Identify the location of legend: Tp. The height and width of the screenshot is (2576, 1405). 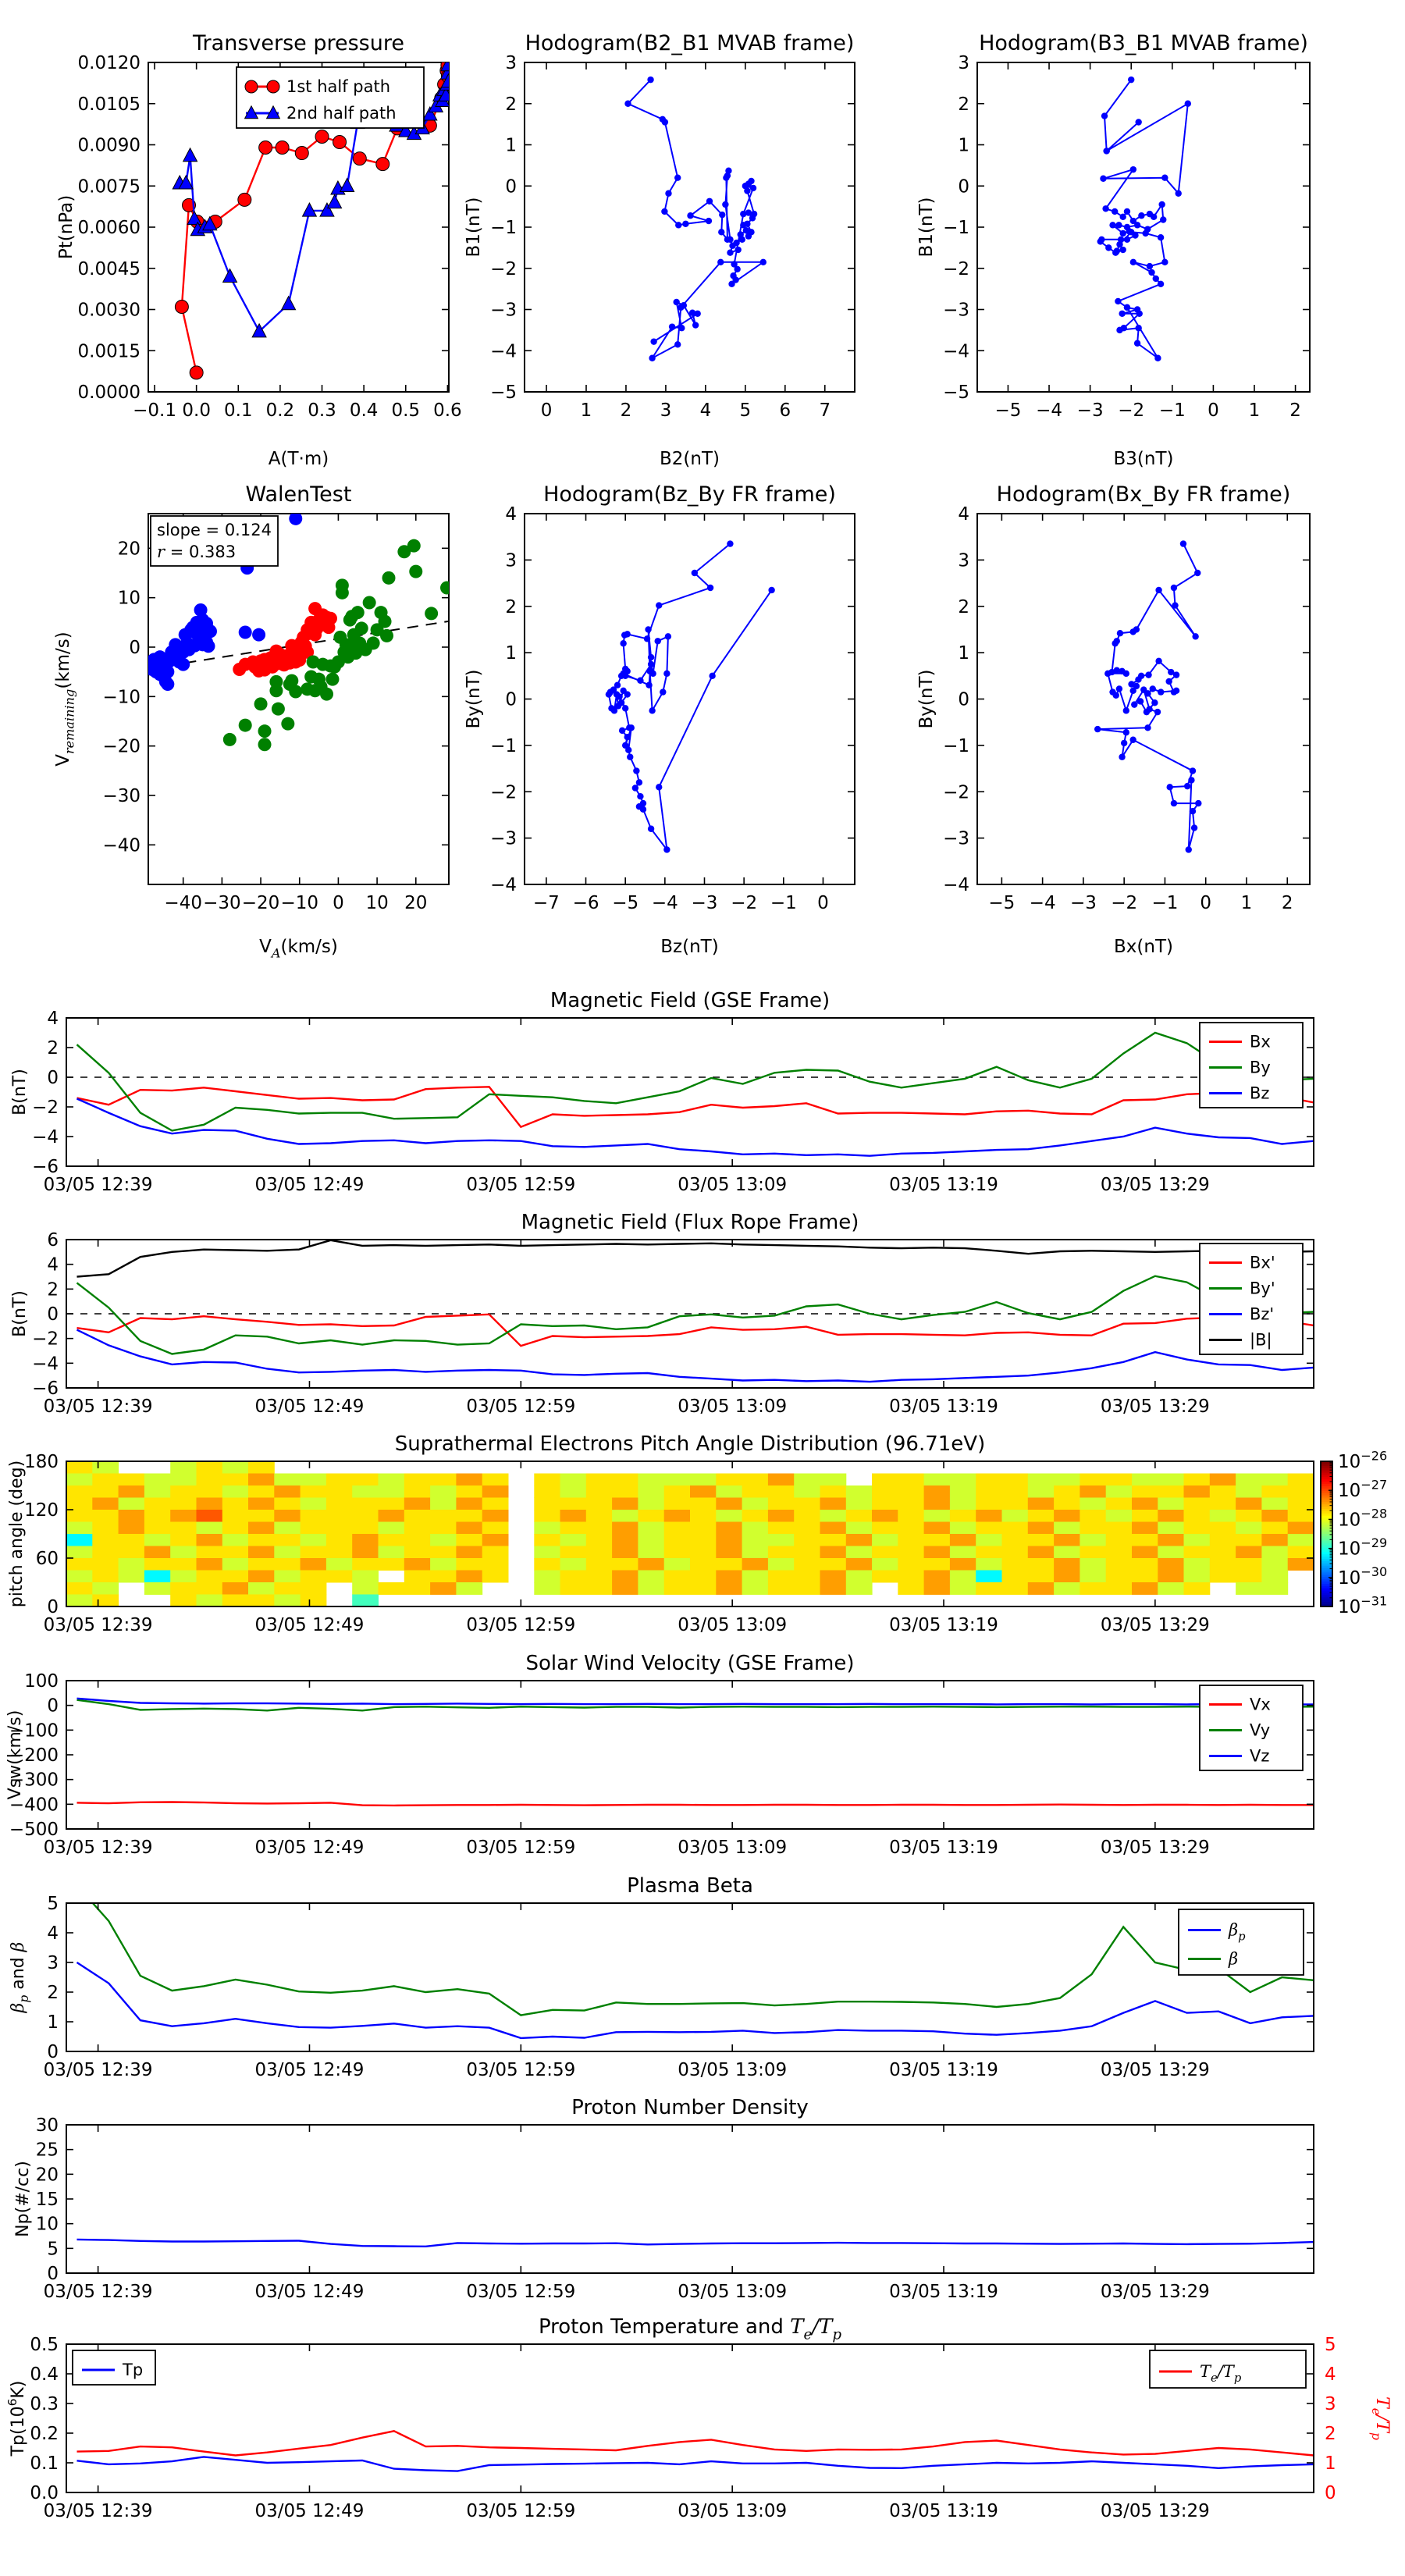
(114, 2368).